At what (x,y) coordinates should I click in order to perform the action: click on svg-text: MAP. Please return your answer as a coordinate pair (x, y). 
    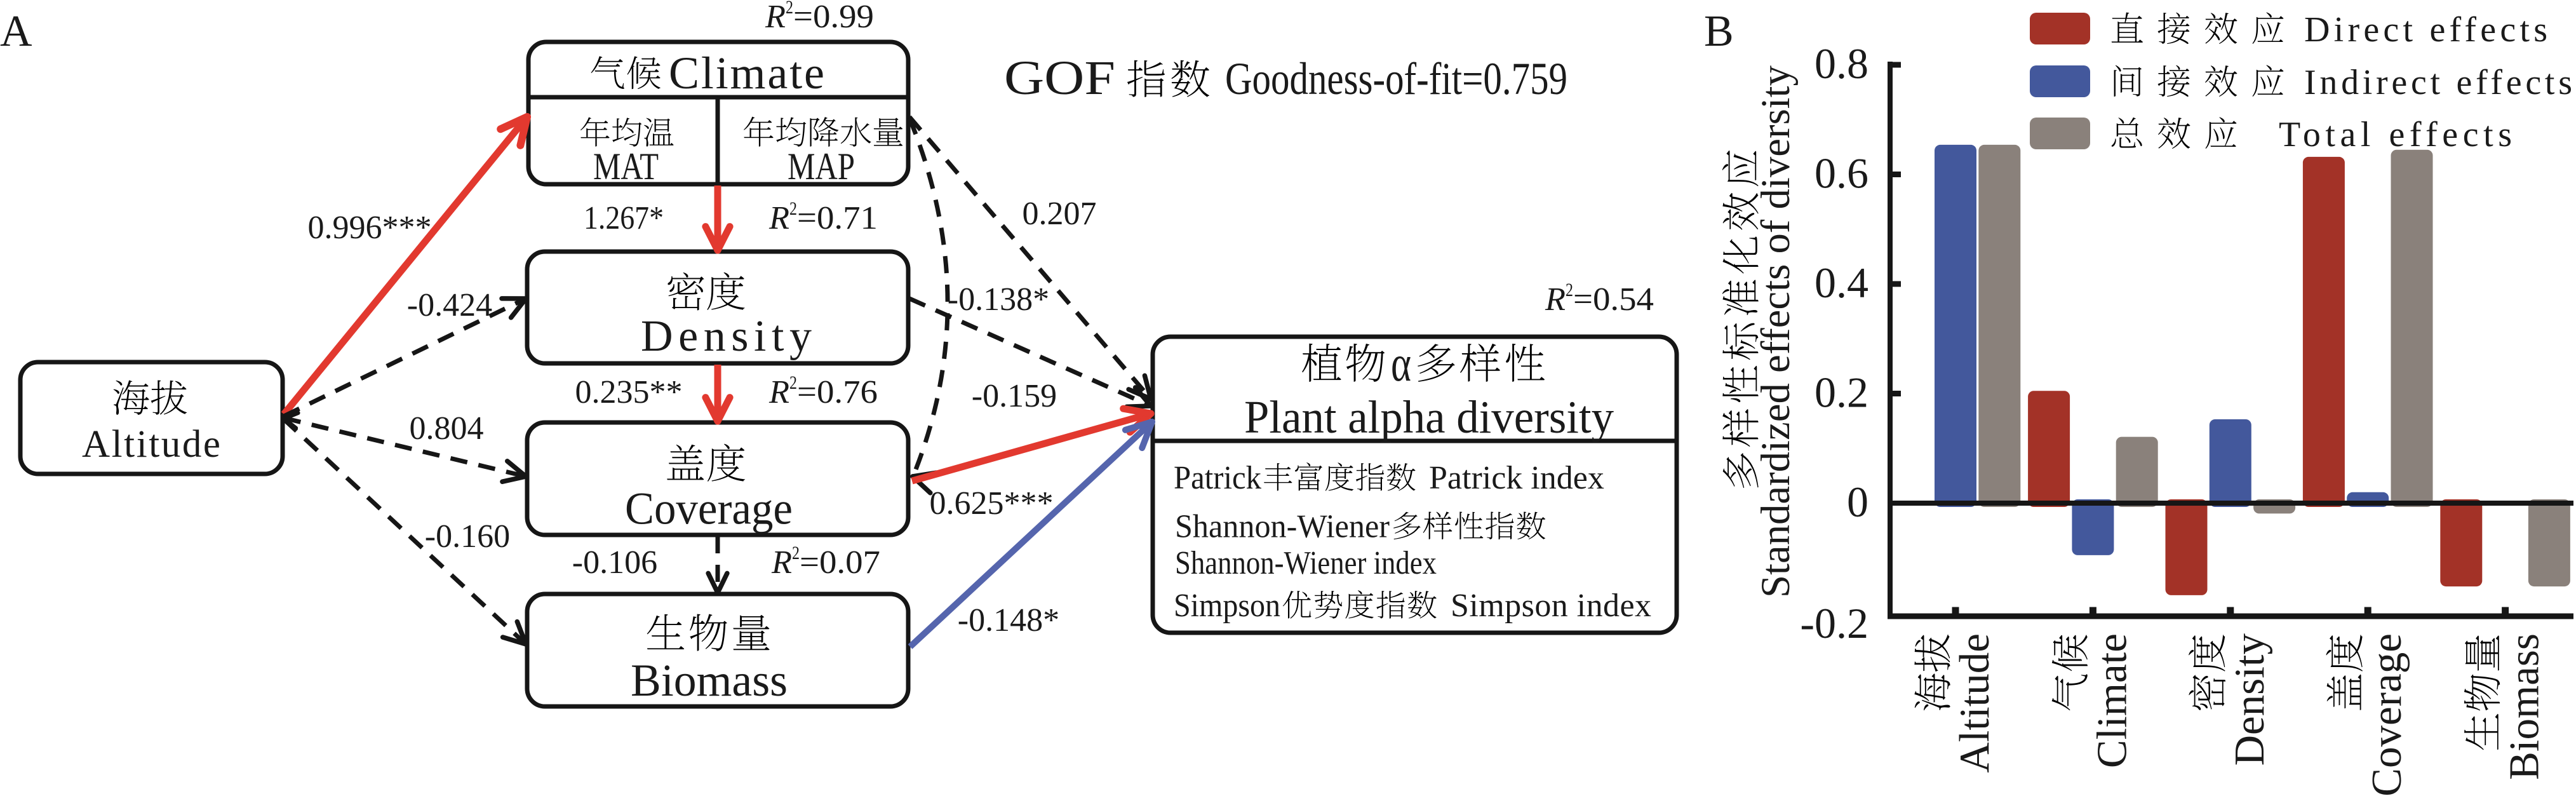
    Looking at the image, I should click on (821, 166).